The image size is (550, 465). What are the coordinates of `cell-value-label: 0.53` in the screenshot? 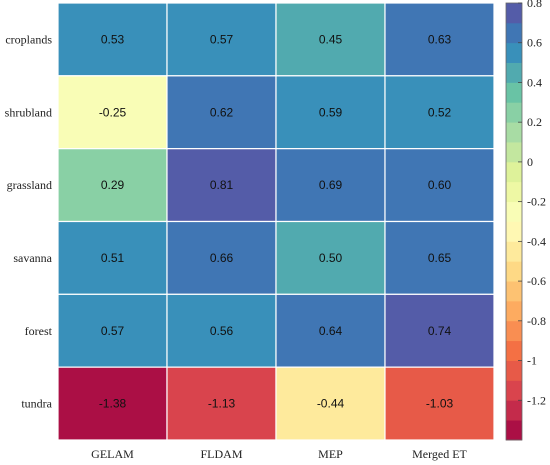 It's located at (113, 39).